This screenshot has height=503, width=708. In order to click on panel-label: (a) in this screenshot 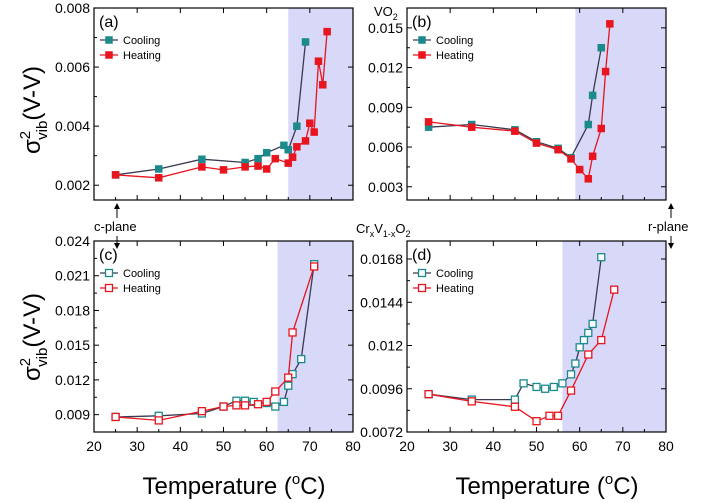, I will do `click(109, 22)`.